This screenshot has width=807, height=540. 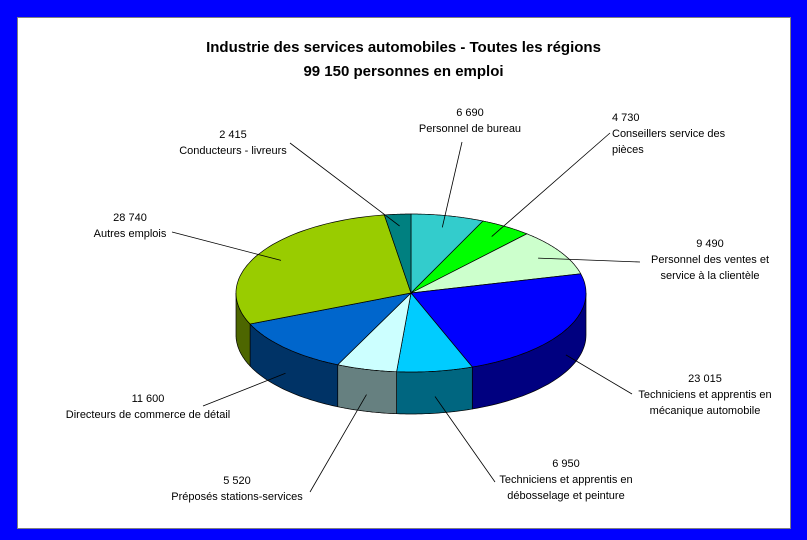 What do you see at coordinates (237, 489) in the screenshot?
I see `data-label: 5 520 Préposés stations-services` at bounding box center [237, 489].